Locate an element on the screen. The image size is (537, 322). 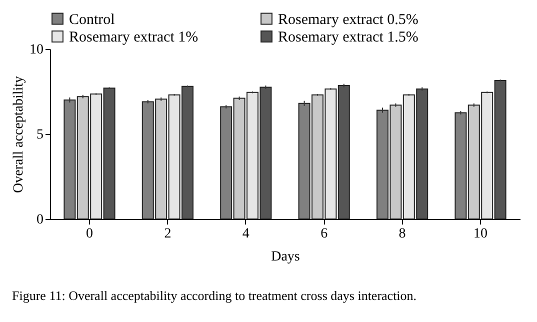
x-tick-label: 0 is located at coordinates (89, 234).